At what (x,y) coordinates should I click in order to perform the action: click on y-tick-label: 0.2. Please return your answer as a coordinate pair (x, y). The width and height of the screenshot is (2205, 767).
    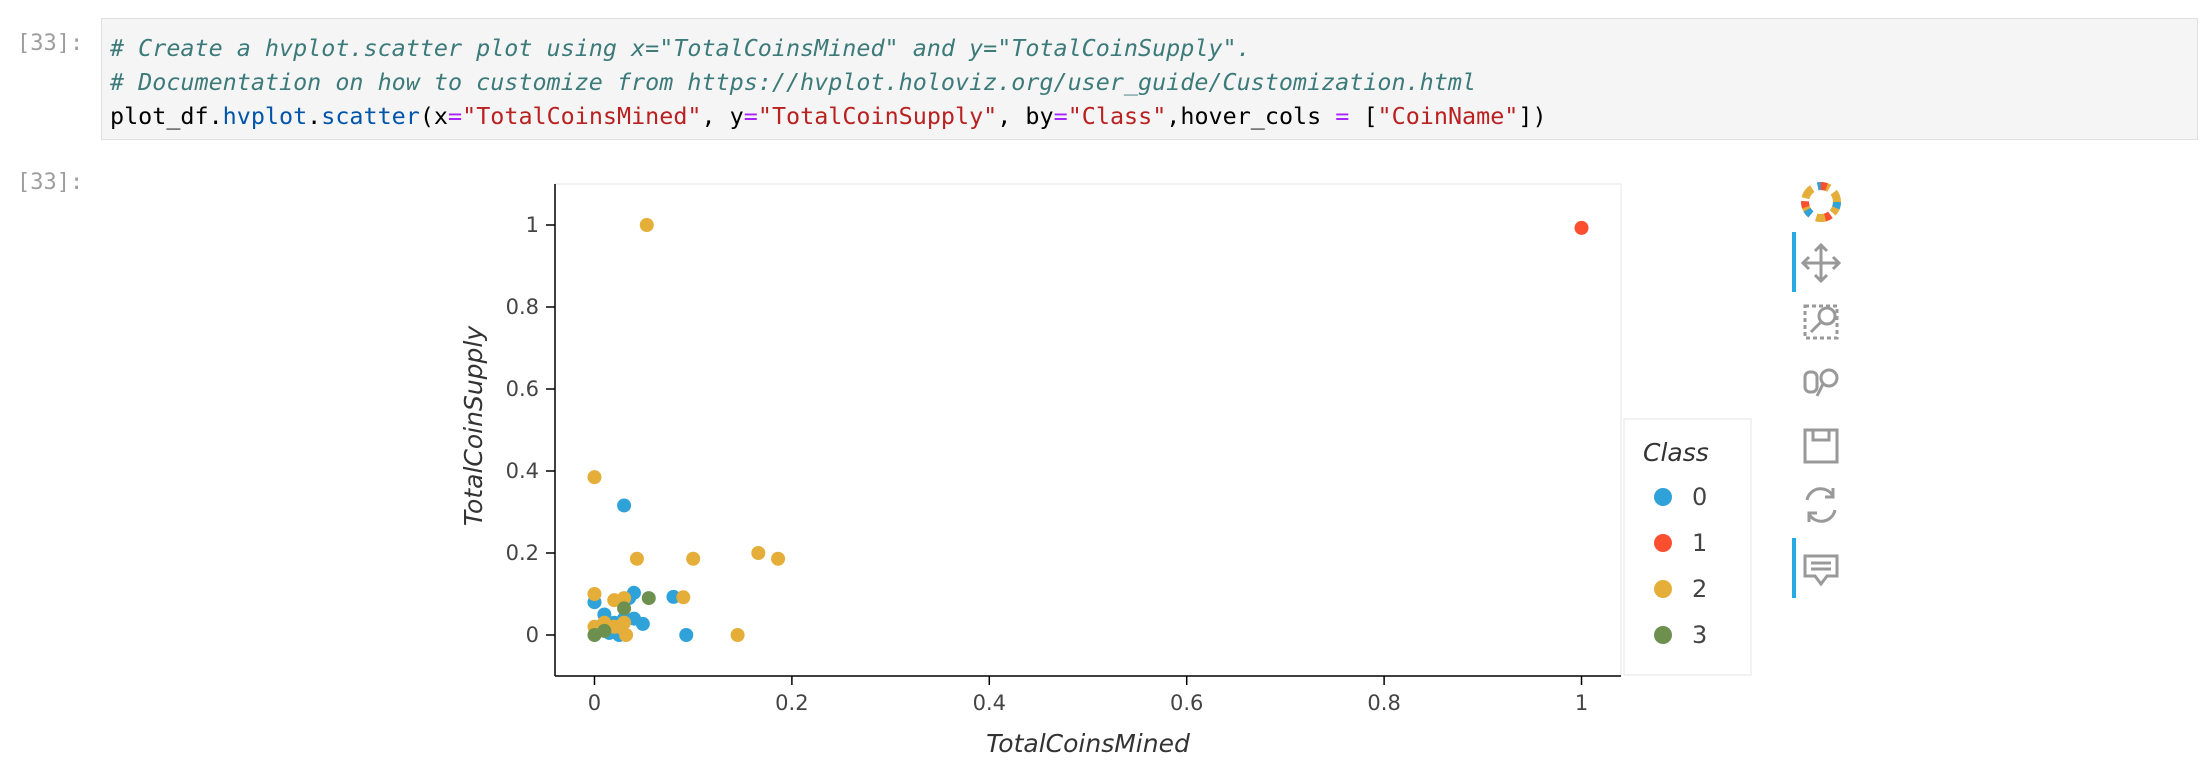
    Looking at the image, I should click on (522, 553).